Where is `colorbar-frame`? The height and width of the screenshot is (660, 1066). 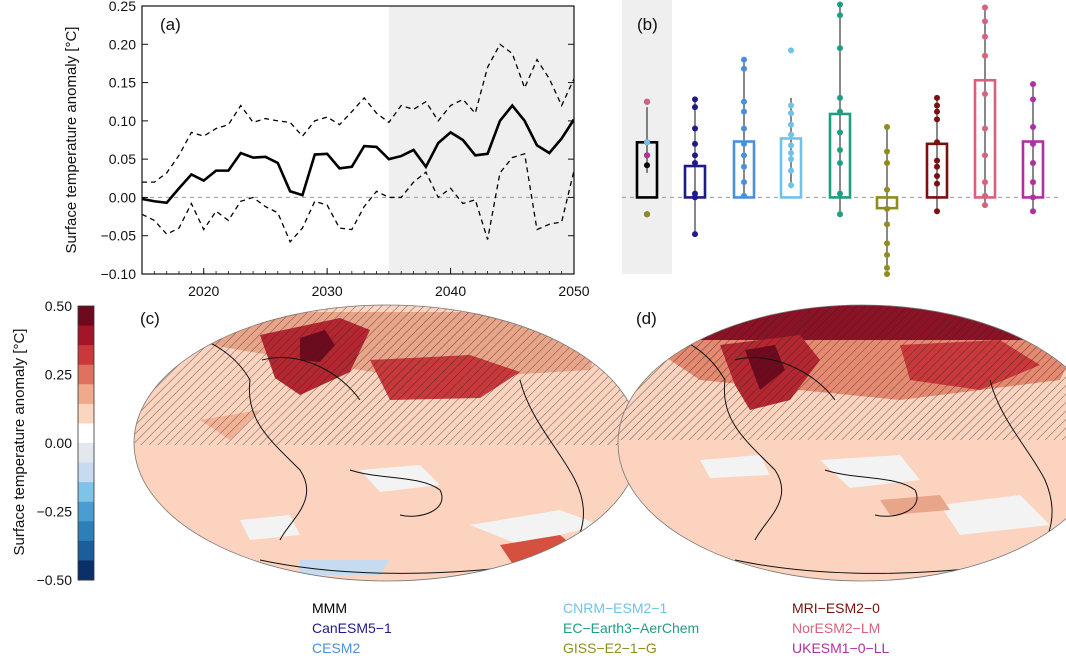
colorbar-frame is located at coordinates (86, 443).